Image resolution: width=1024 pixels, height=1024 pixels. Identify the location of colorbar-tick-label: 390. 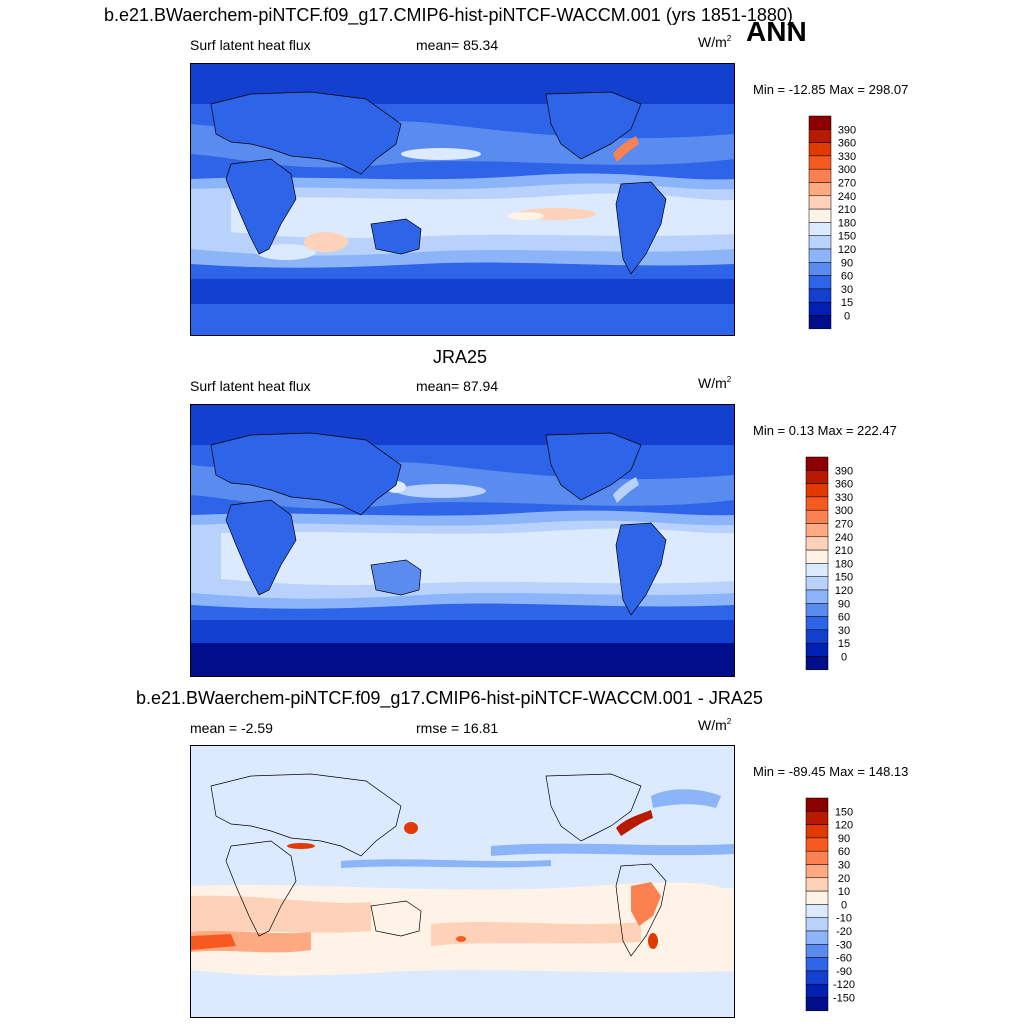
(847, 130).